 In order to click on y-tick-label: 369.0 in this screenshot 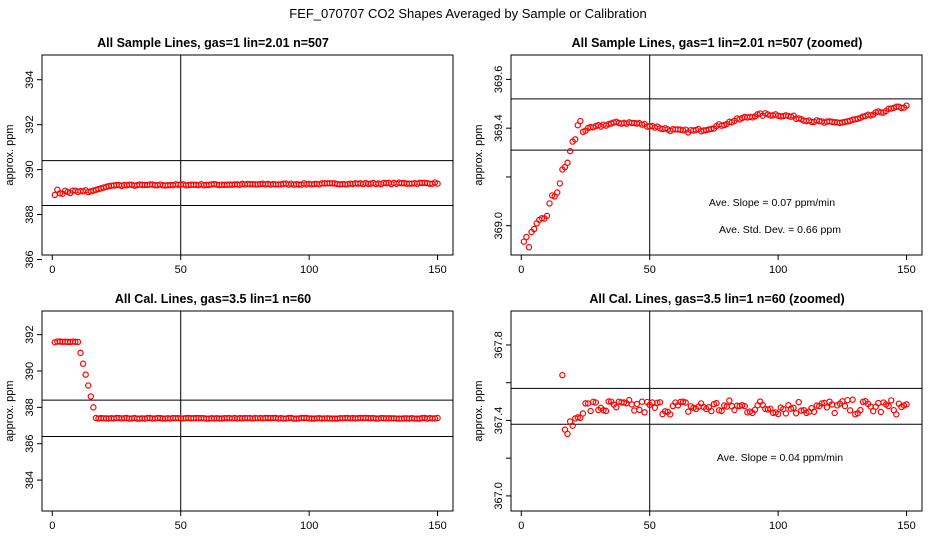, I will do `click(499, 226)`.